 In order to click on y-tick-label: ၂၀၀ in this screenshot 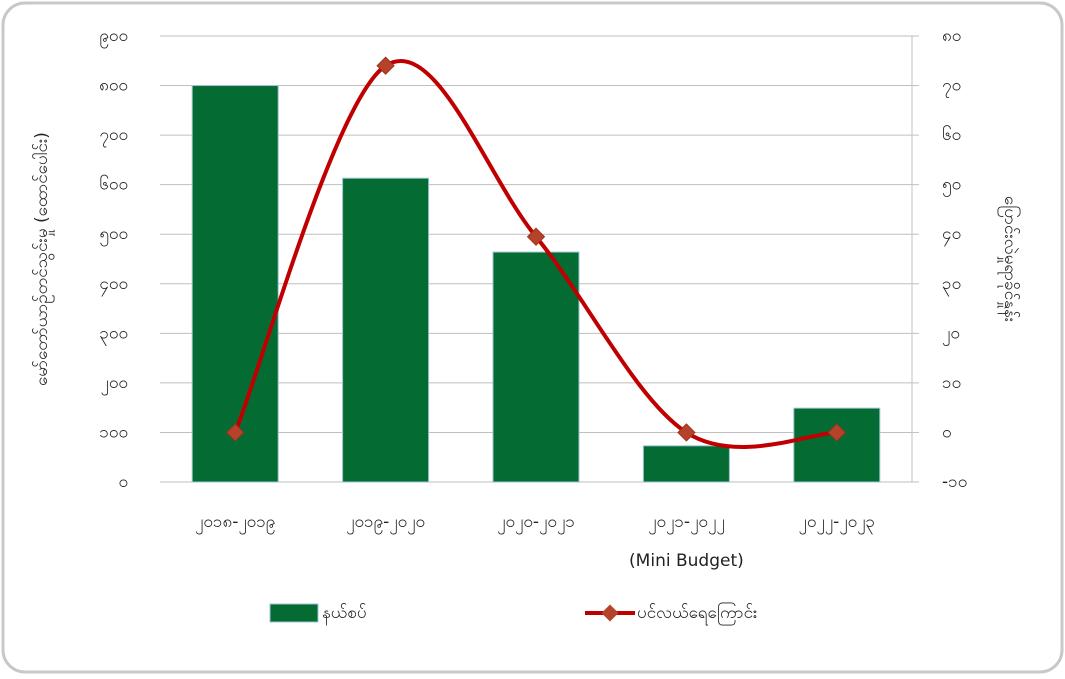, I will do `click(114, 384)`.